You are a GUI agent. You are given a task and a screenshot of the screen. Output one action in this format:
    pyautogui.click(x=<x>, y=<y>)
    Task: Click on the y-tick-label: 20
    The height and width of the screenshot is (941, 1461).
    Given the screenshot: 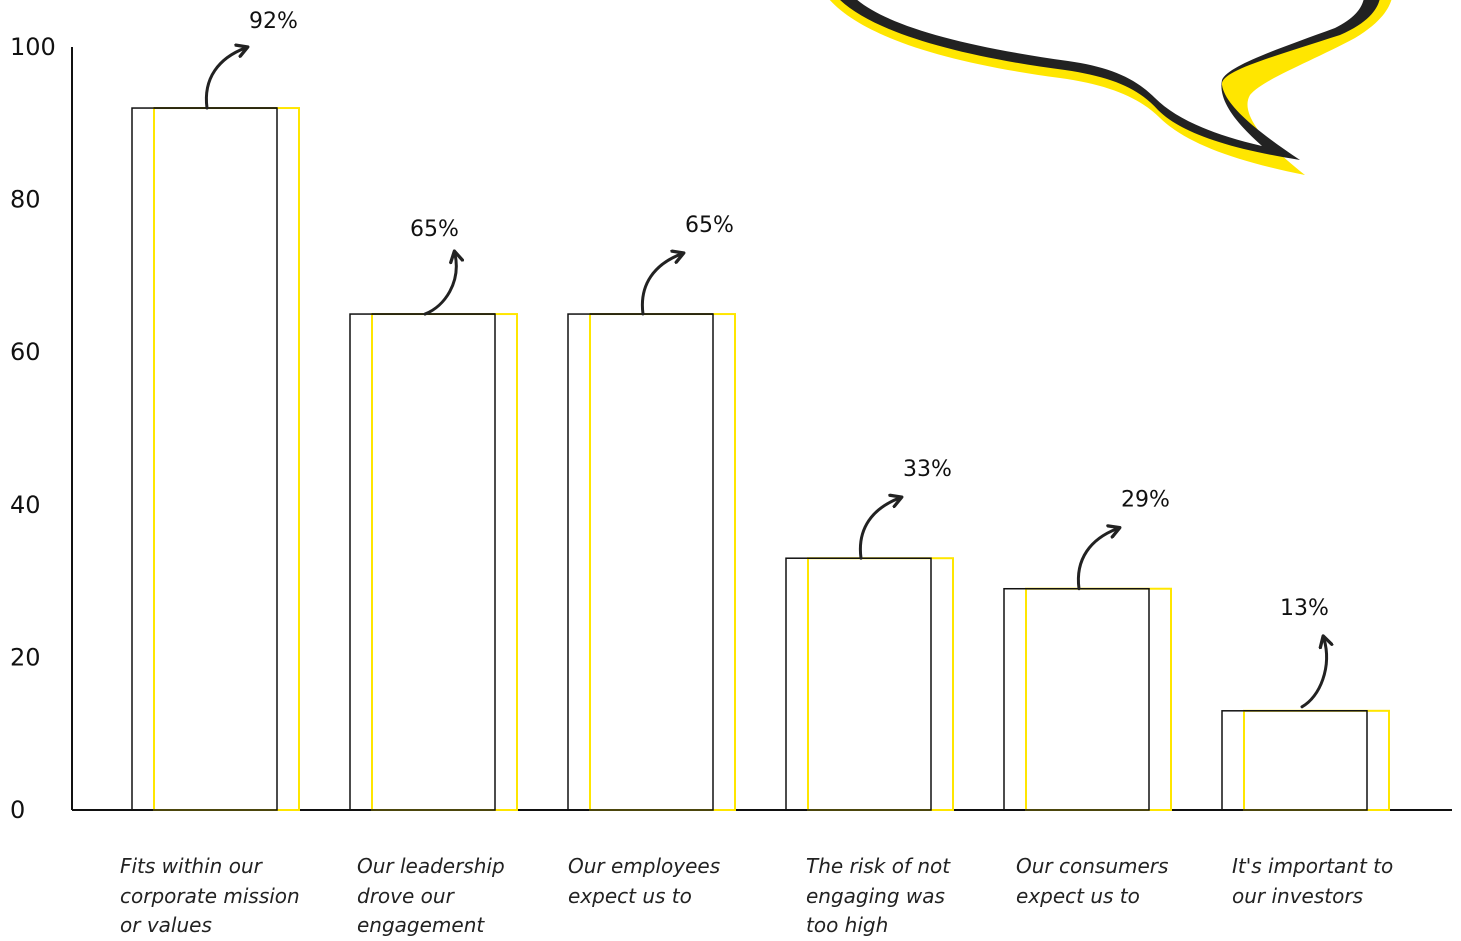 What is the action you would take?
    pyautogui.click(x=25, y=657)
    